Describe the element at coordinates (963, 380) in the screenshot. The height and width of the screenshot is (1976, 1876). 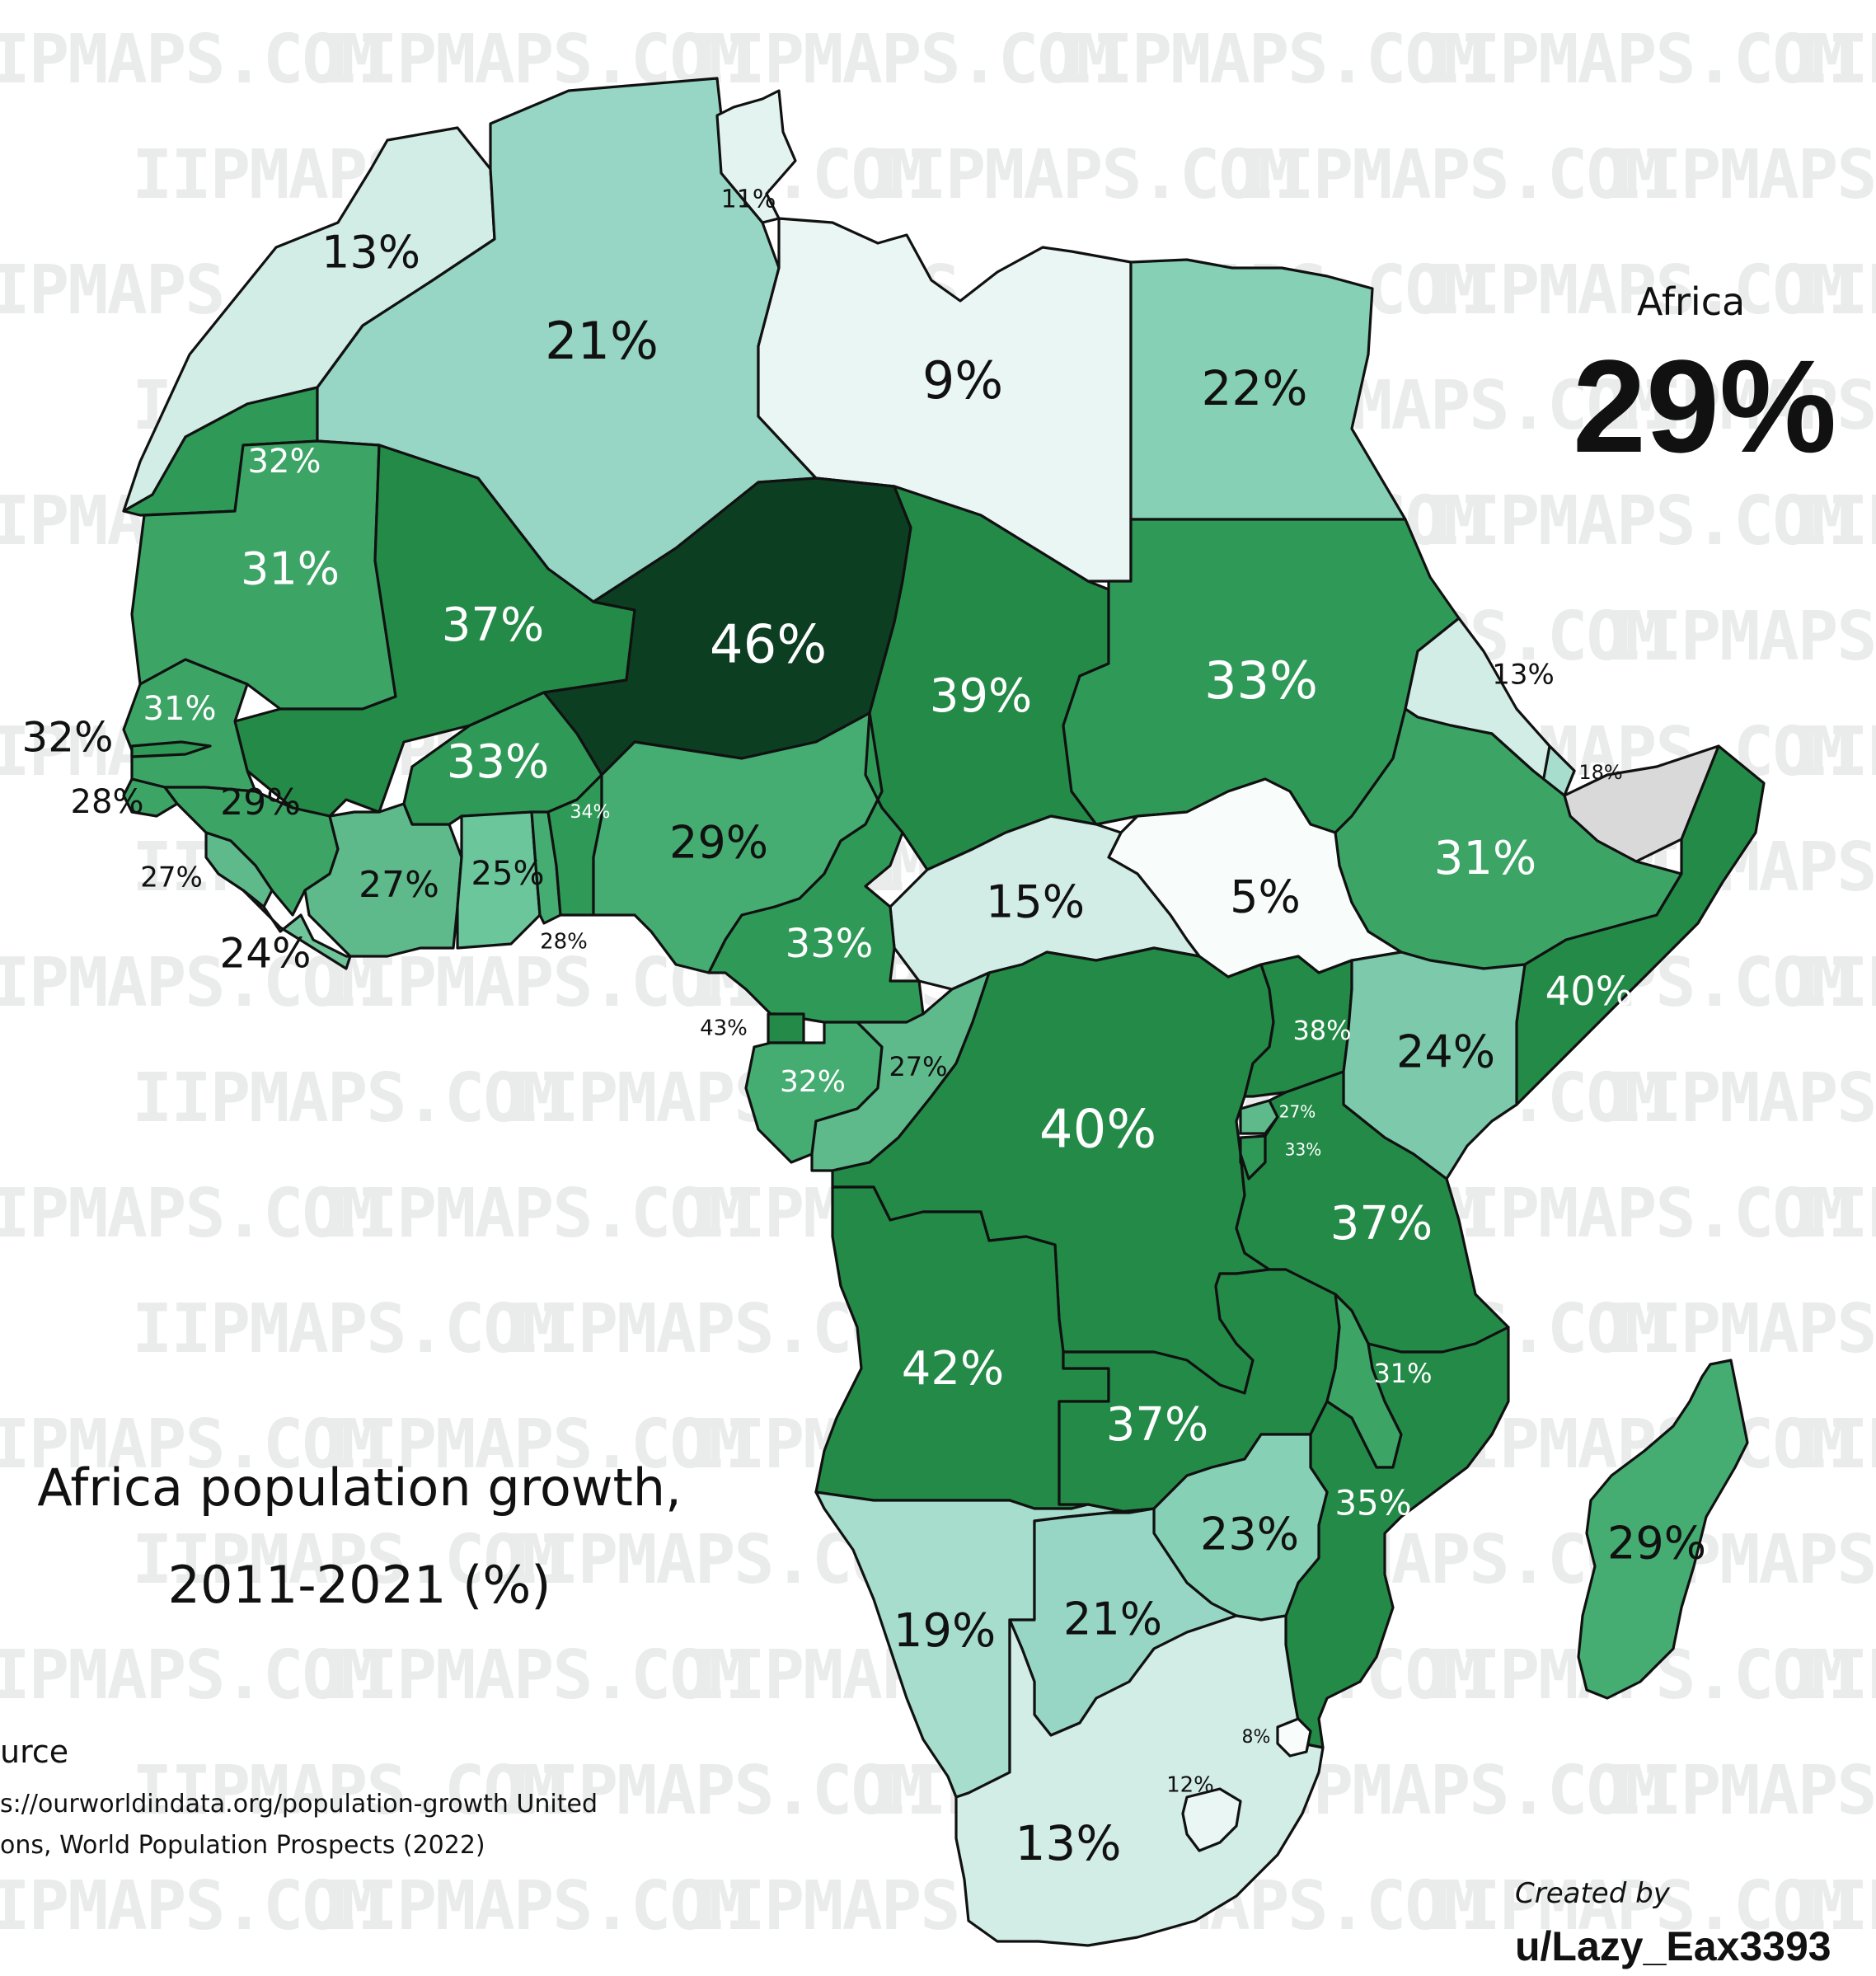
I see `label-libya: 9%` at that location.